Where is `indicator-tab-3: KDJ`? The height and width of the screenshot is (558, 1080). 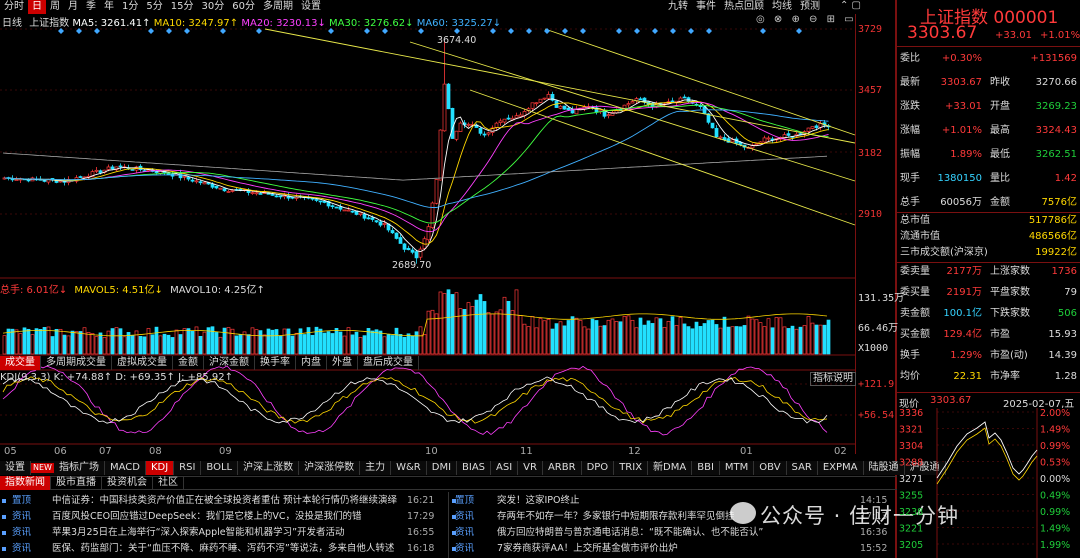
indicator-tab-3: KDJ is located at coordinates (160, 468).